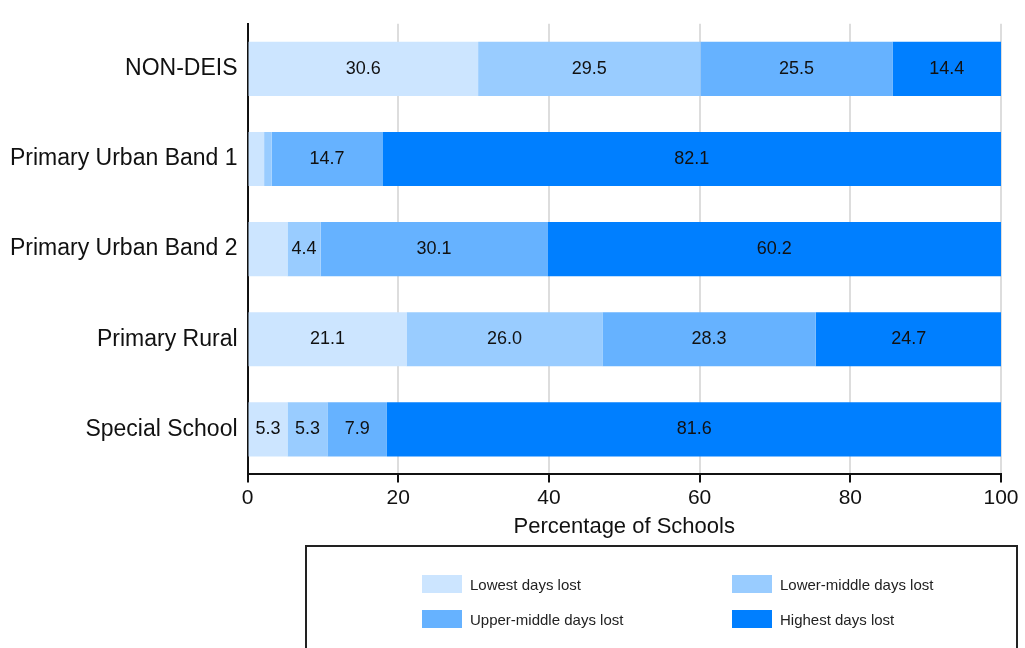  What do you see at coordinates (181, 67) in the screenshot?
I see `y-tick-label: NON-DEIS` at bounding box center [181, 67].